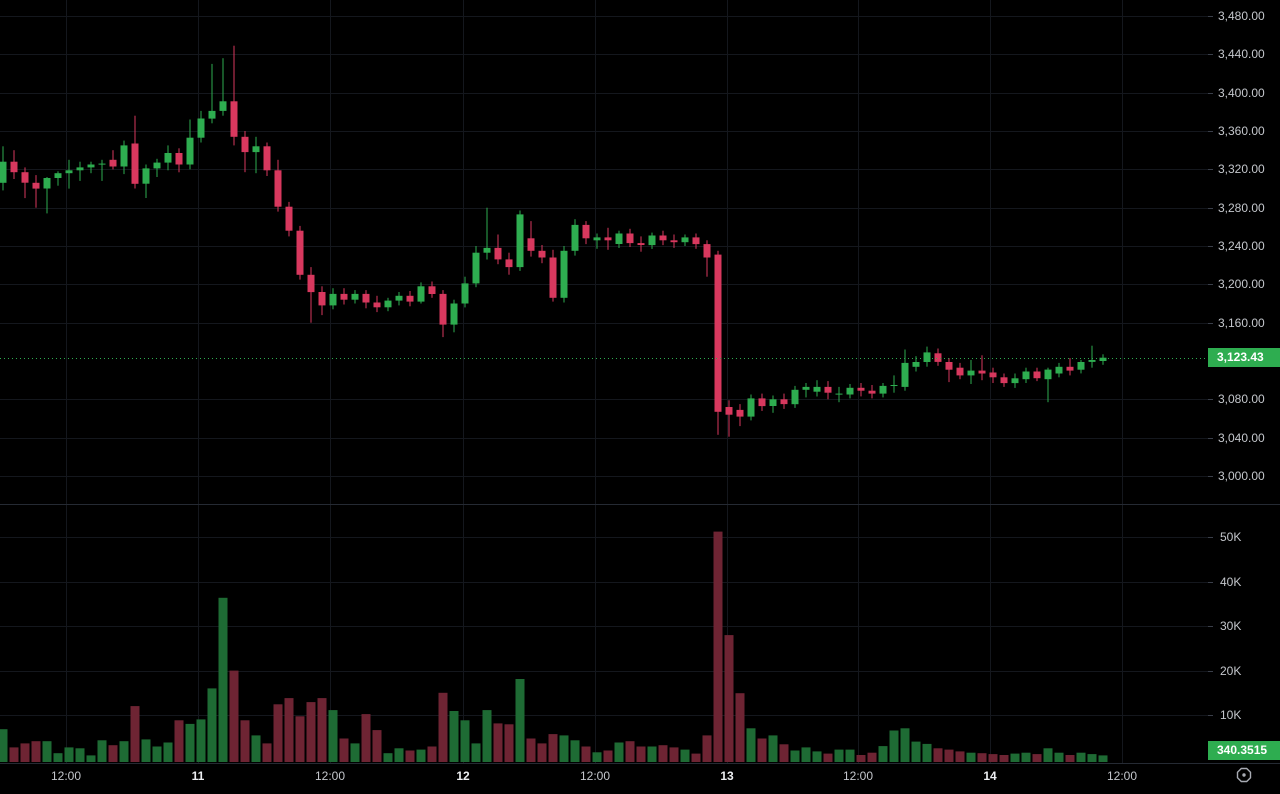 This screenshot has height=794, width=1280. I want to click on current-volume-badge: 340.3515, so click(1244, 750).